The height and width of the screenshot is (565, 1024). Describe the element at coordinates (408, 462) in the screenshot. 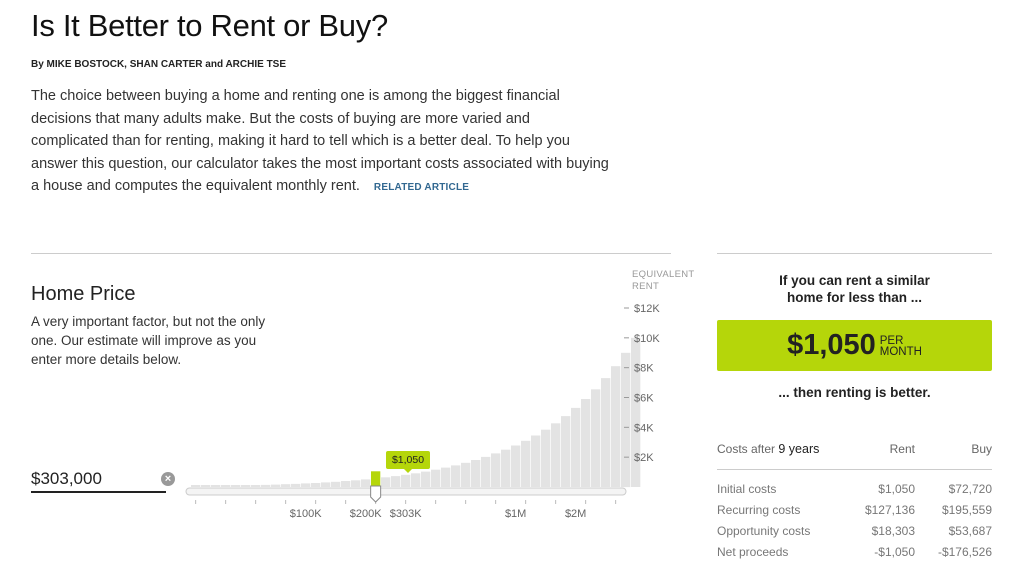

I see `selected-value-tag: $1,050` at that location.